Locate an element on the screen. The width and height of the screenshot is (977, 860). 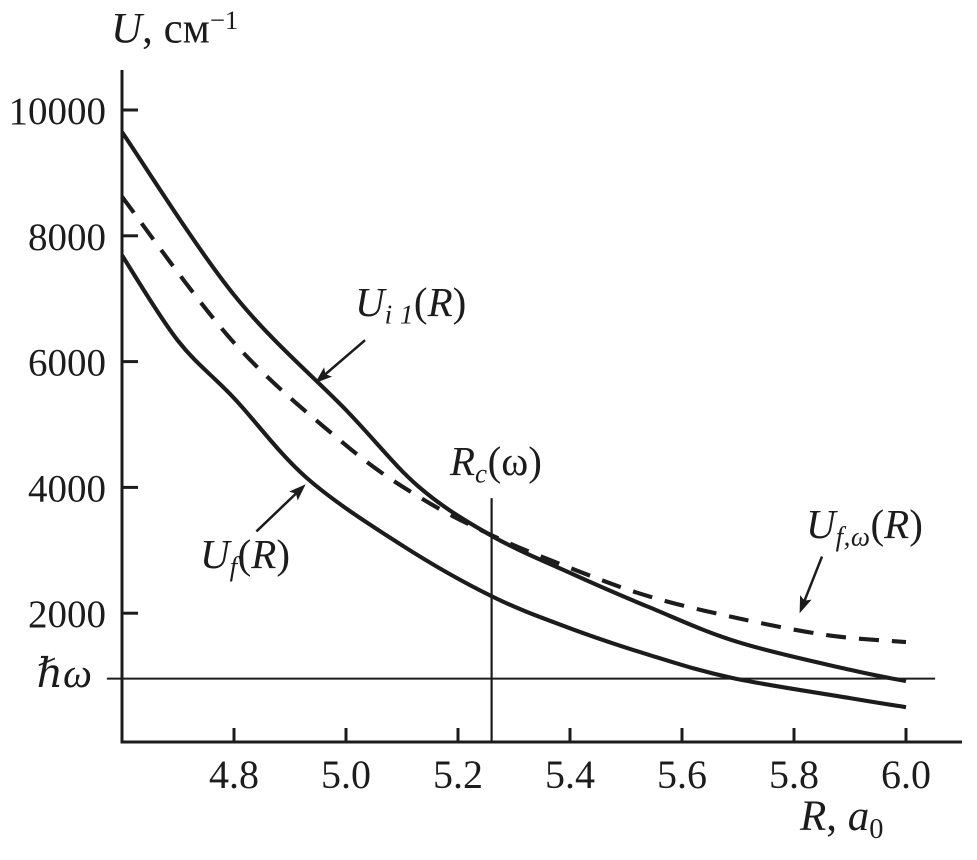
x-tick-label: 5.0 is located at coordinates (346, 774).